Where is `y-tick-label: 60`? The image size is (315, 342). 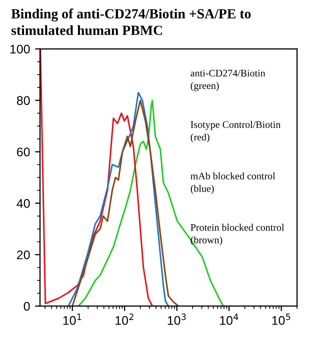
y-tick-label: 60 is located at coordinates (23, 152).